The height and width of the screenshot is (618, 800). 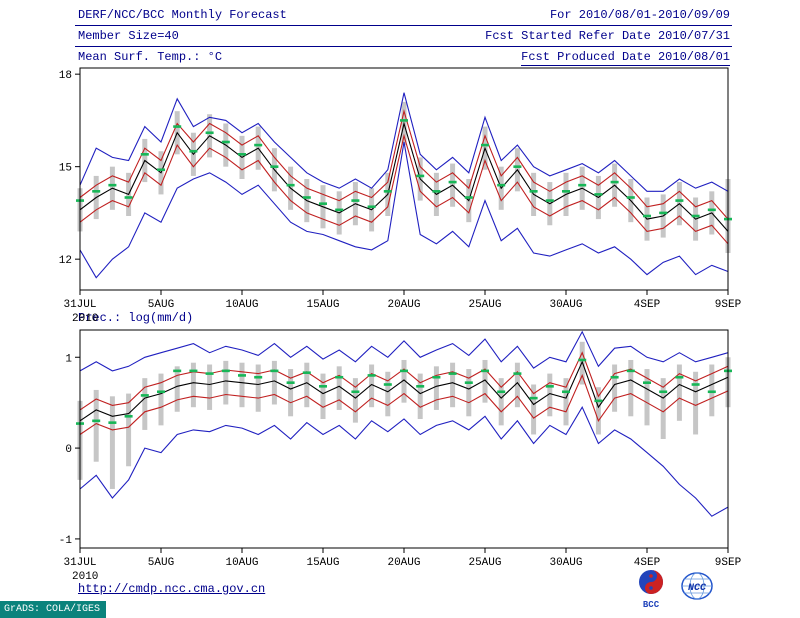 I want to click on precip-x-tick-label: 20AUG, so click(x=403, y=563).